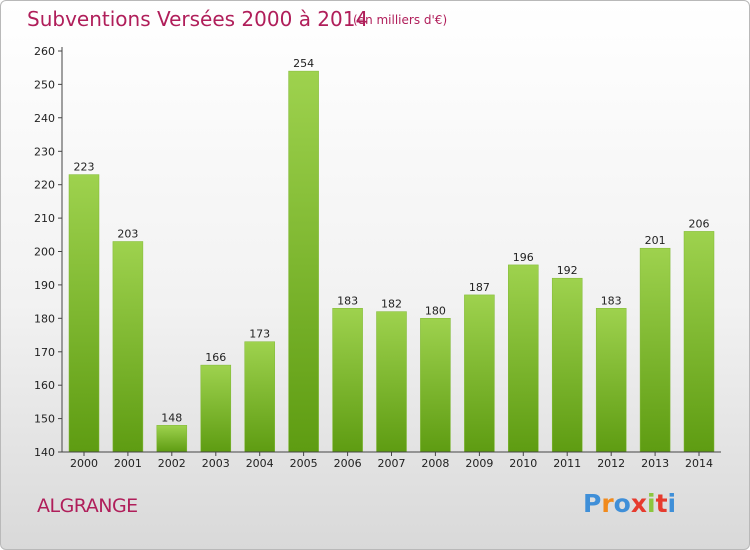 The width and height of the screenshot is (750, 550). Describe the element at coordinates (435, 310) in the screenshot. I see `value-label-2008: 180` at that location.